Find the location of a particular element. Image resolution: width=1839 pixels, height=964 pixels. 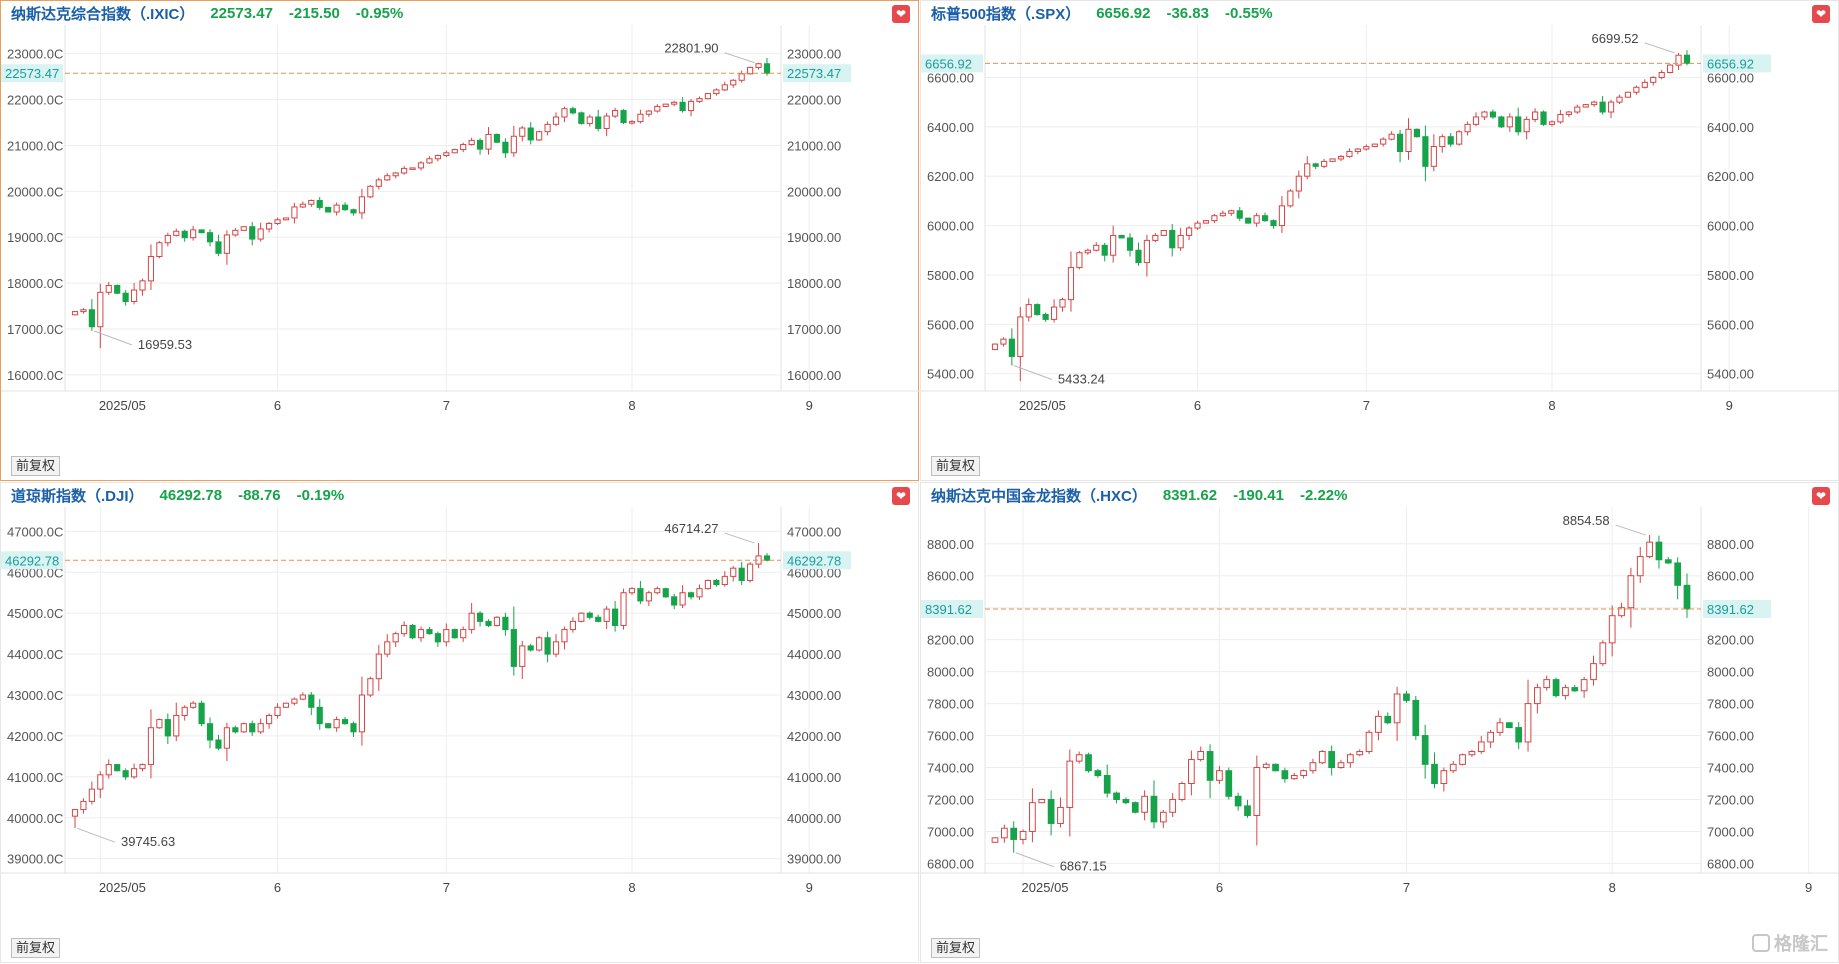

y-tick-label-right: 47000.00 is located at coordinates (814, 531).